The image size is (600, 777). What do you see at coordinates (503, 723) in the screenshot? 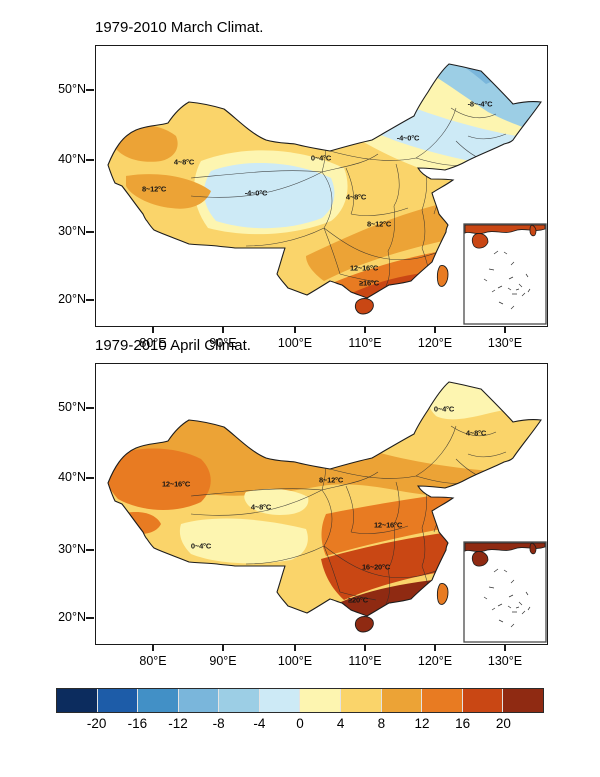
I see `colorbar-tick-label: 20` at bounding box center [503, 723].